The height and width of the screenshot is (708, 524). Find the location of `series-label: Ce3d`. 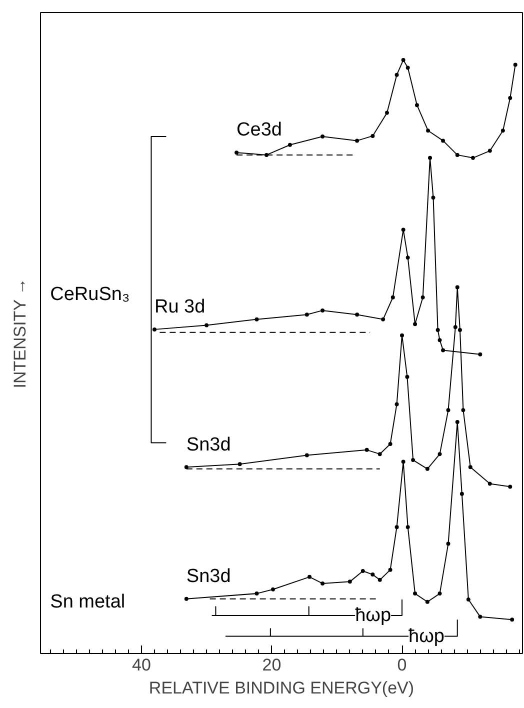

series-label: Ce3d is located at coordinates (259, 130).